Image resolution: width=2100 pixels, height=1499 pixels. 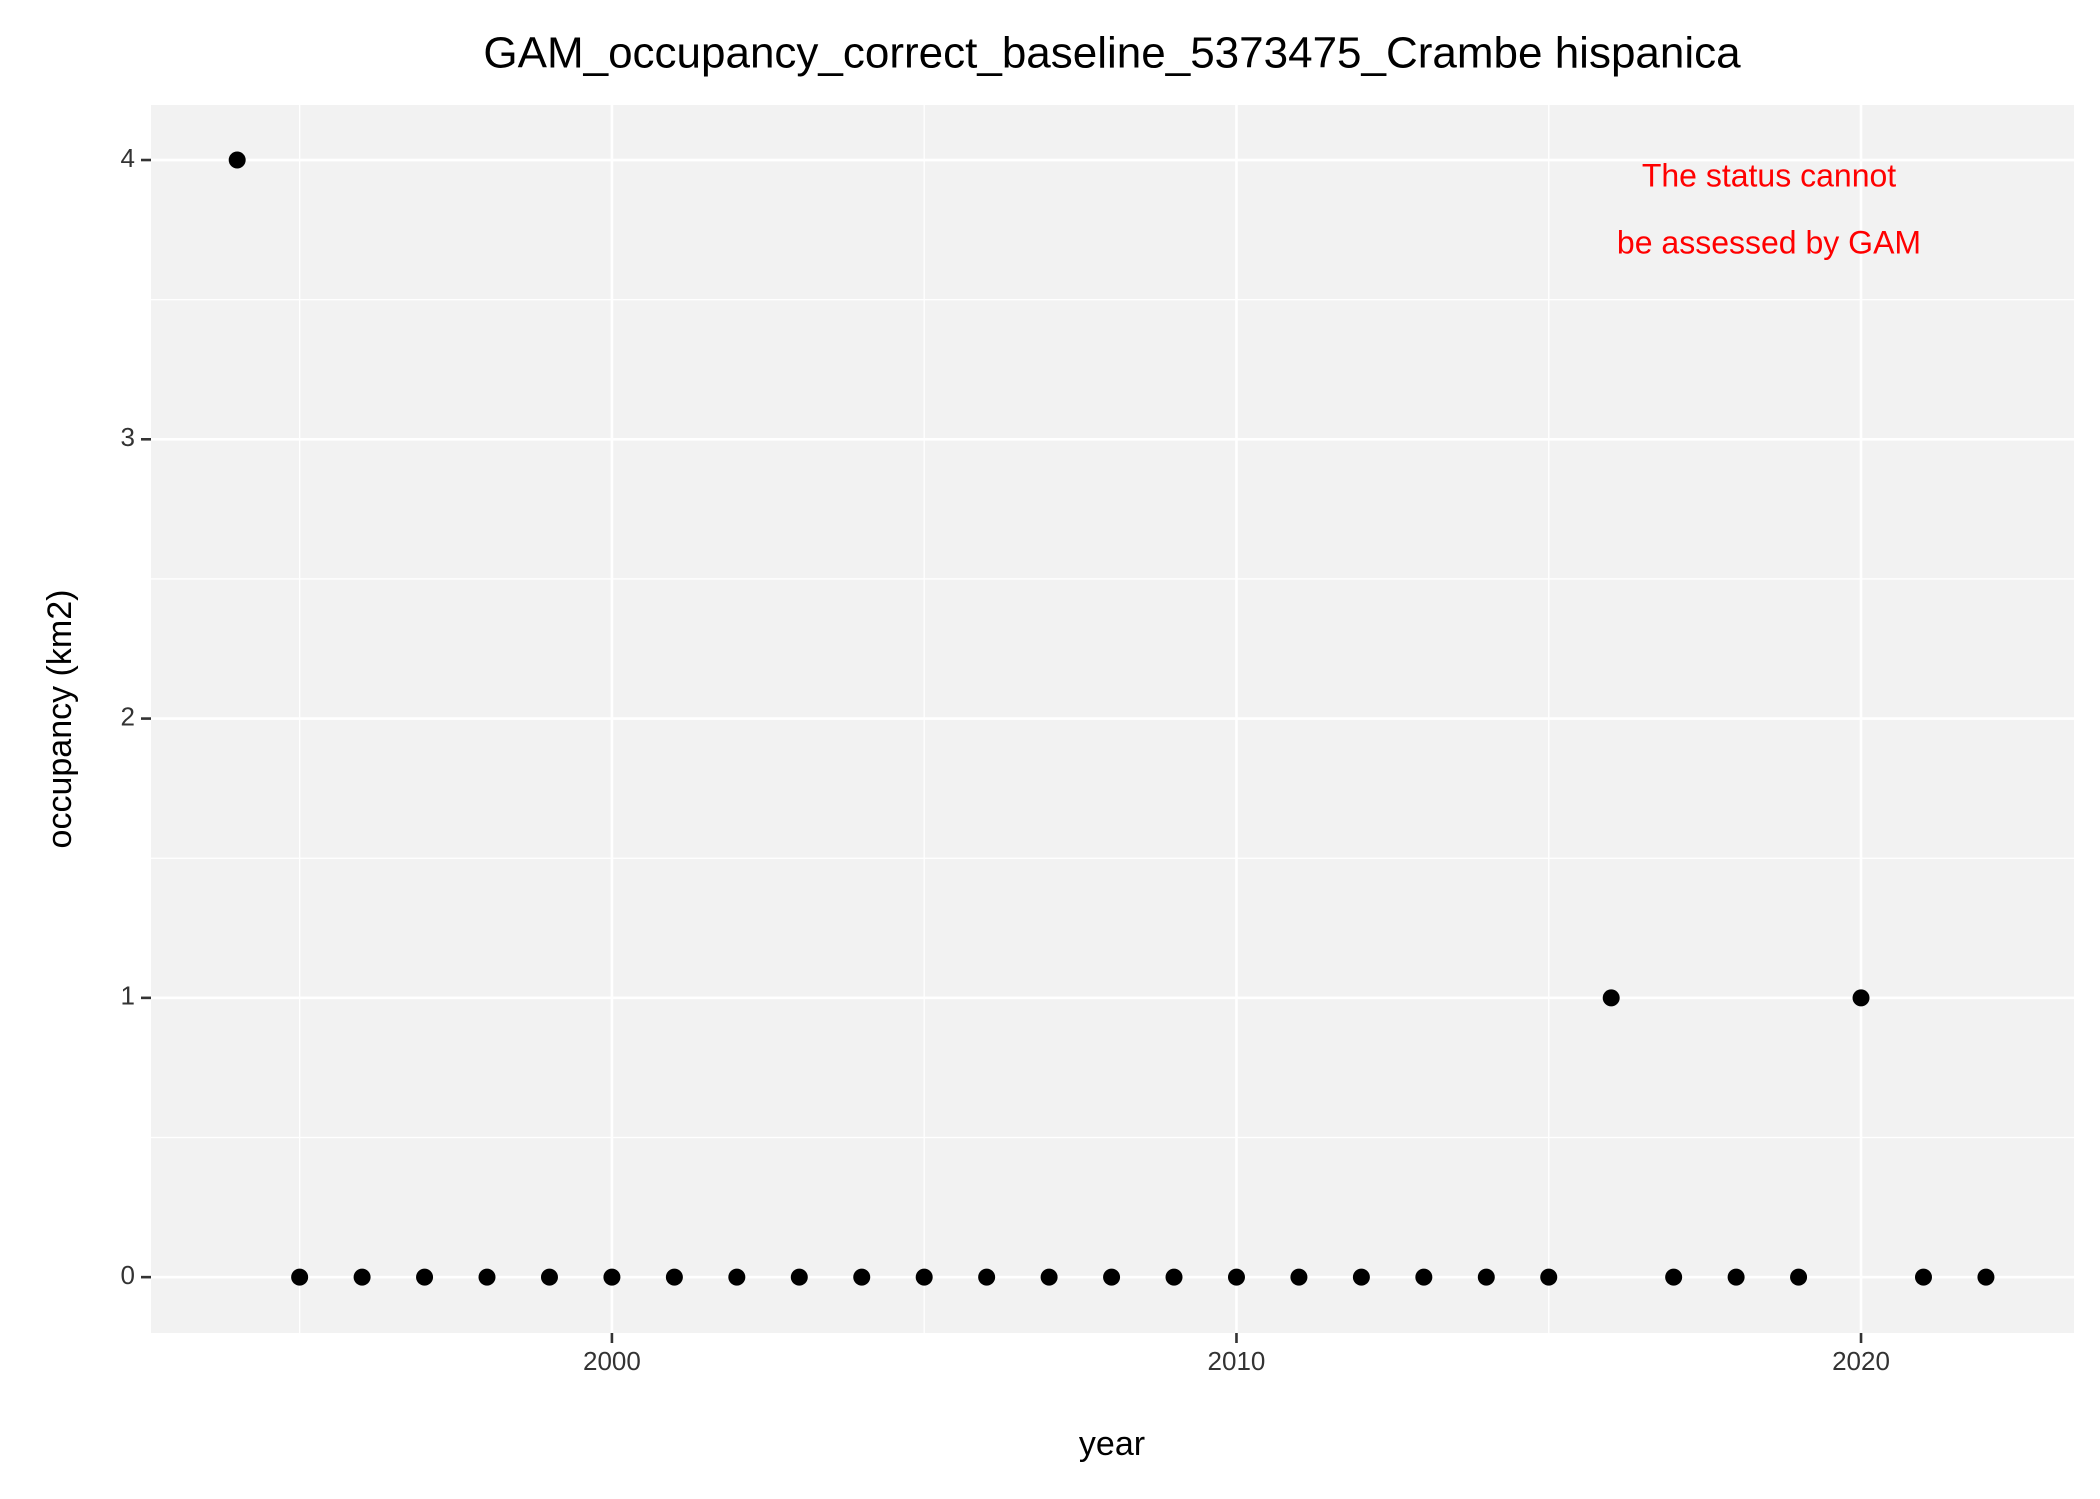 I want to click on y-tick-label: 4, so click(x=128, y=158).